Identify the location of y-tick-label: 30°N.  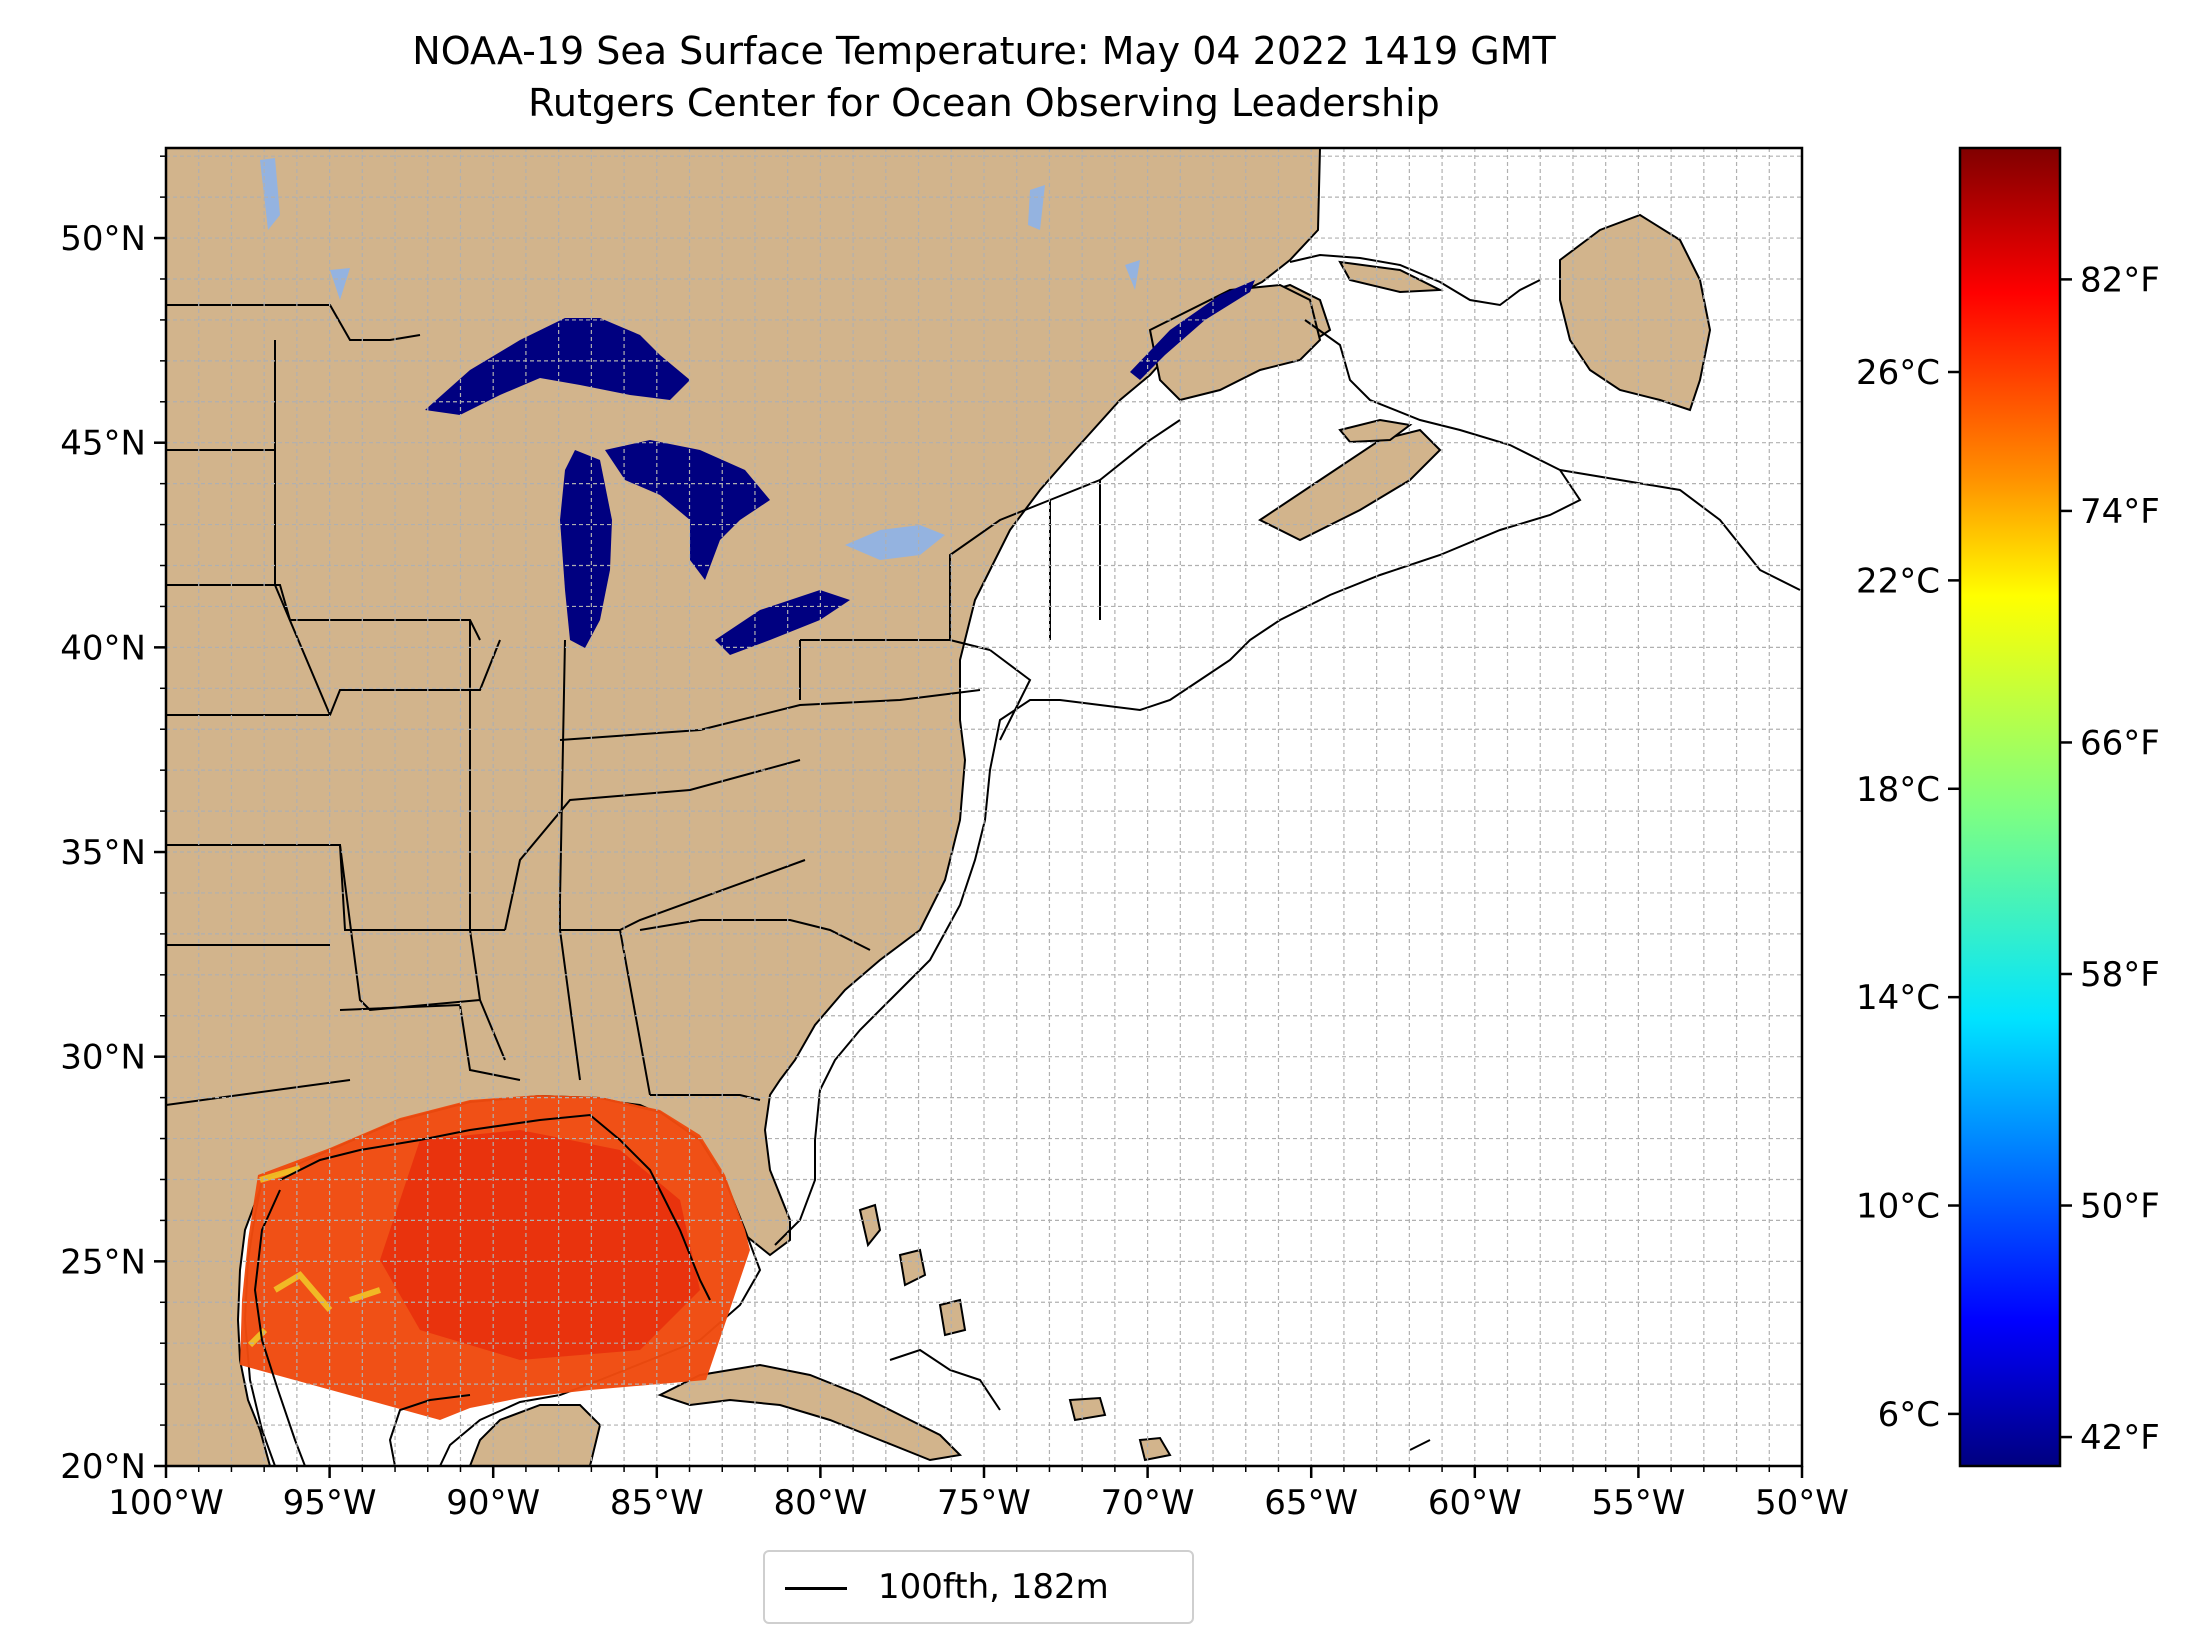
(103, 1058).